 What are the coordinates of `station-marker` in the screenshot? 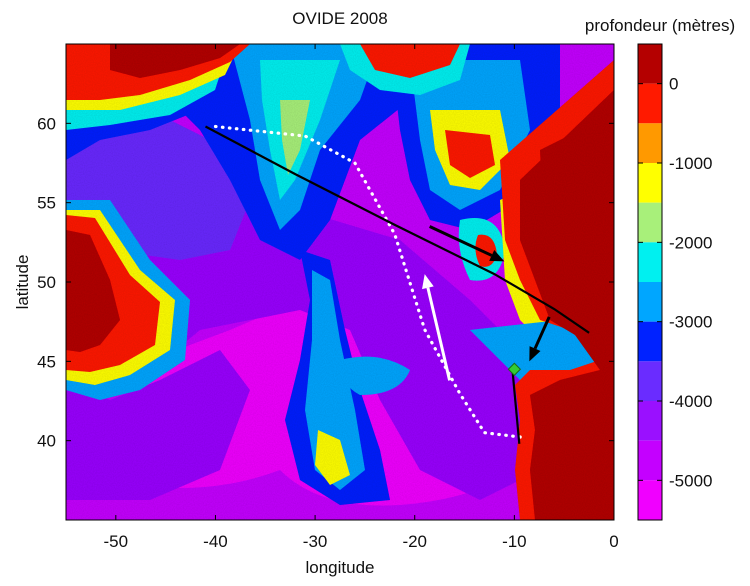 It's located at (514, 369).